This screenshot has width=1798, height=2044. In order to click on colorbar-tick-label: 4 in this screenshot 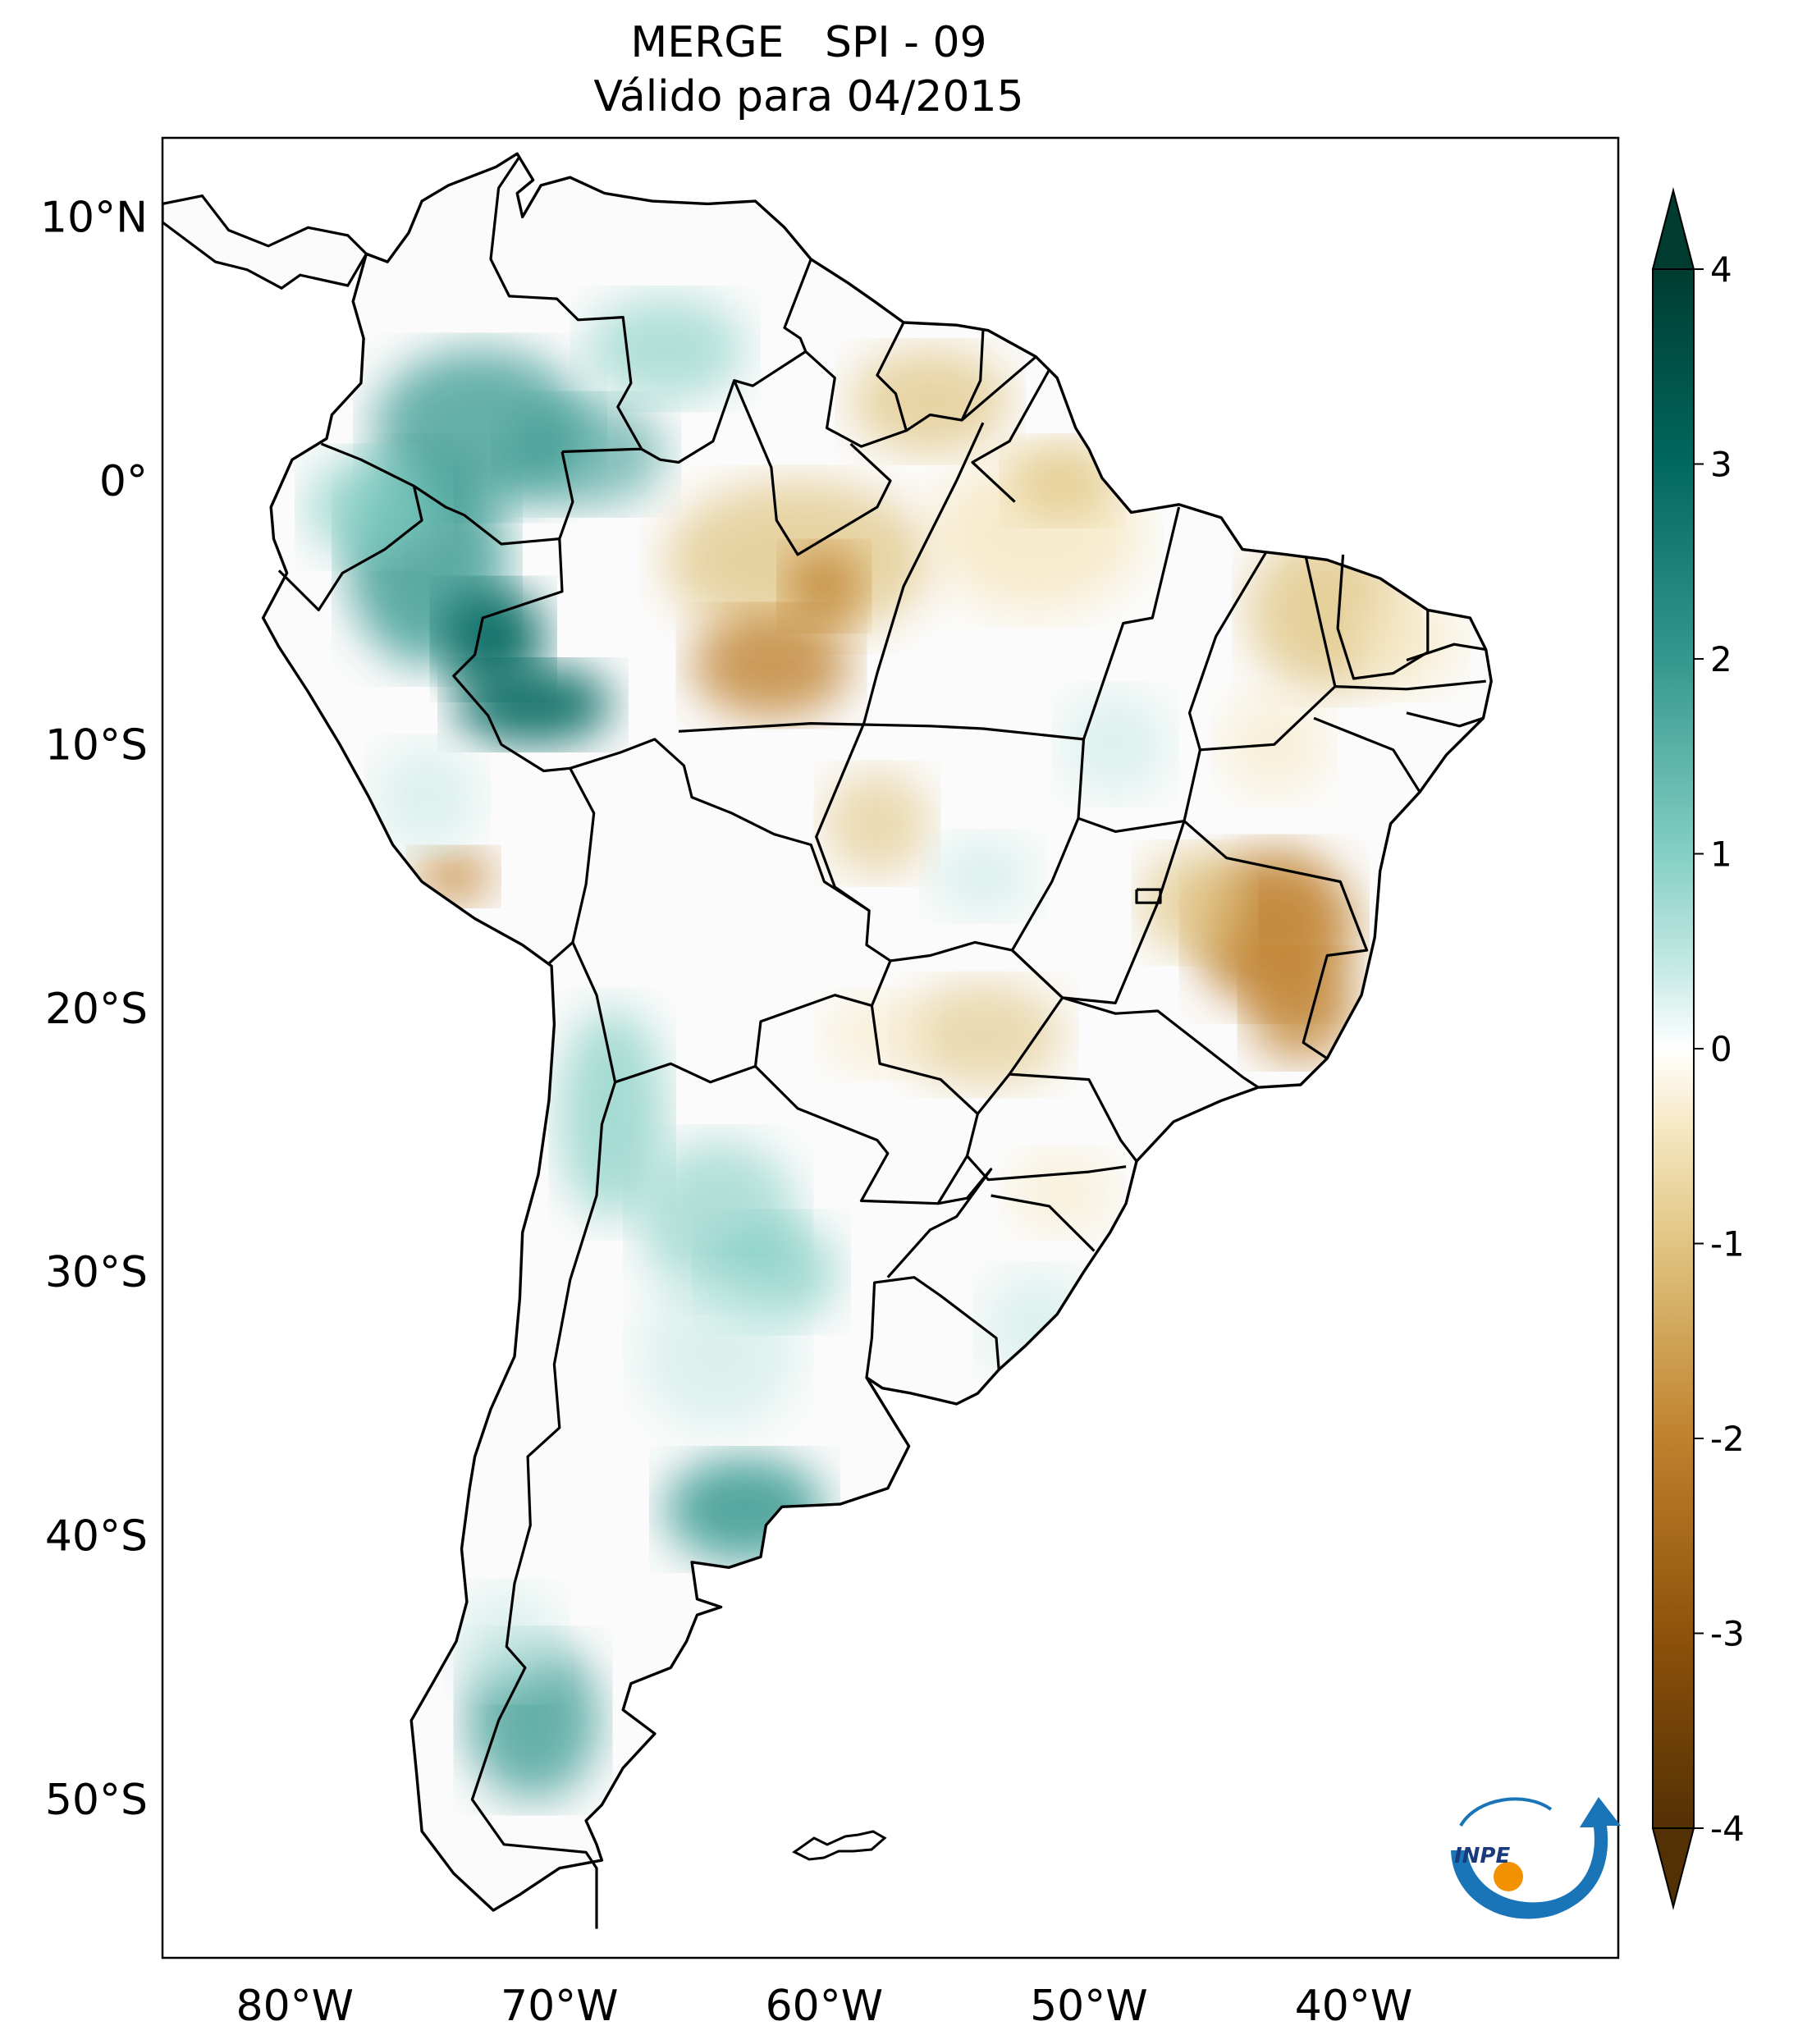, I will do `click(1721, 269)`.